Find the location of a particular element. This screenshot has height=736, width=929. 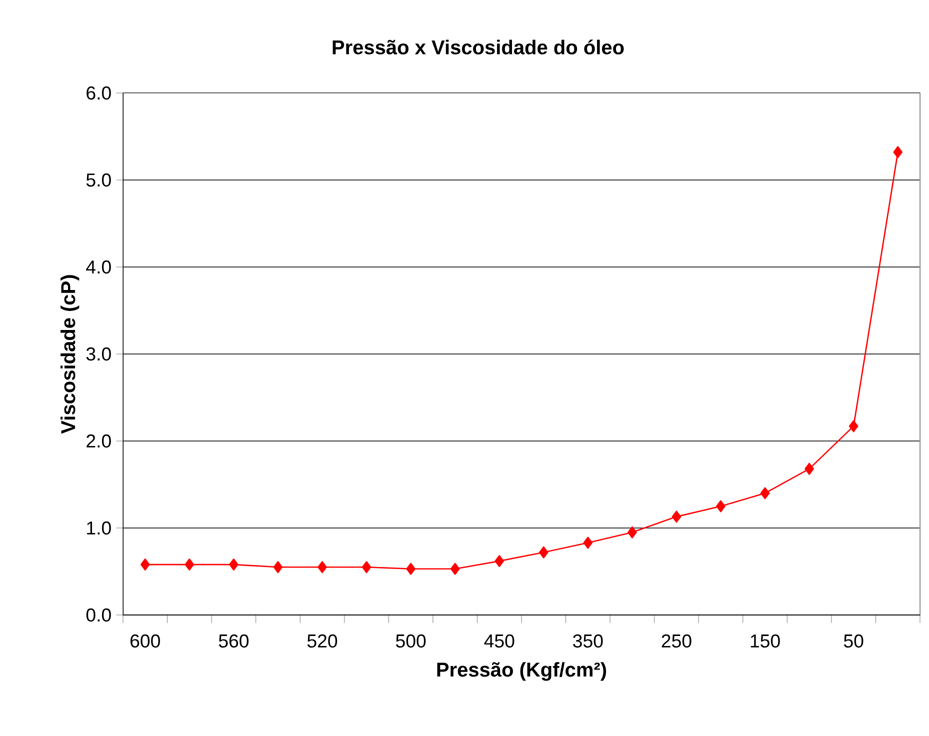

x-tick-label: 600 is located at coordinates (145, 641).